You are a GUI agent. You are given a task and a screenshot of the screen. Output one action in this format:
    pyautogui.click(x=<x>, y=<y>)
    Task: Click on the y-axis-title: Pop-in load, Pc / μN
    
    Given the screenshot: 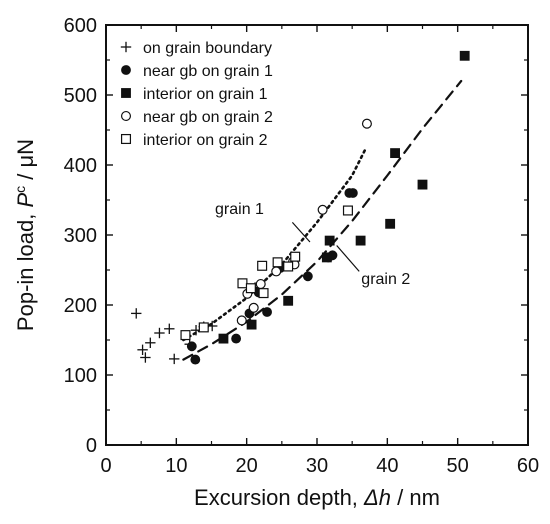 What is the action you would take?
    pyautogui.click(x=25, y=235)
    